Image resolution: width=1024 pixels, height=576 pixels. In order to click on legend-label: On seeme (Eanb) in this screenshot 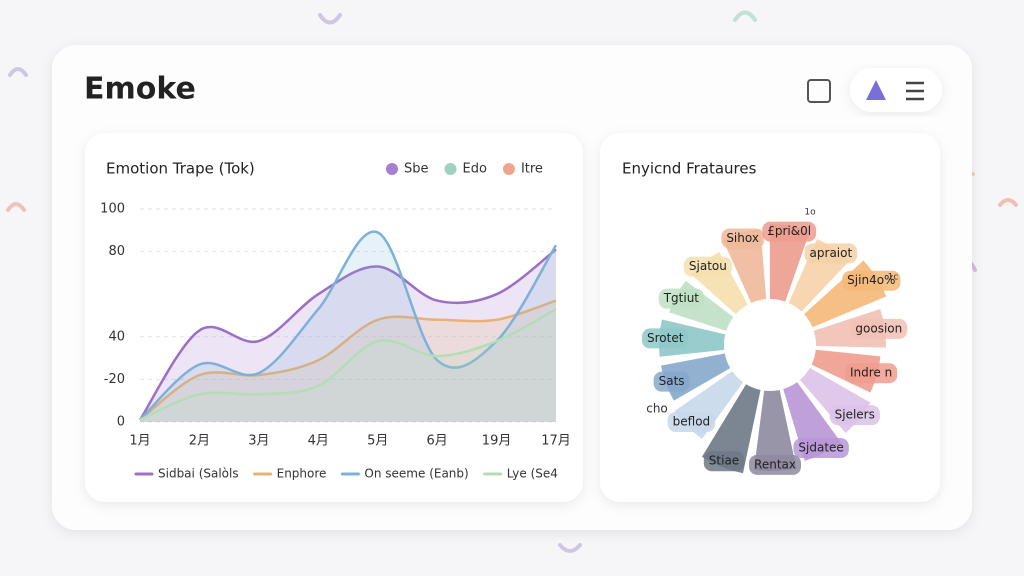, I will do `click(416, 474)`.